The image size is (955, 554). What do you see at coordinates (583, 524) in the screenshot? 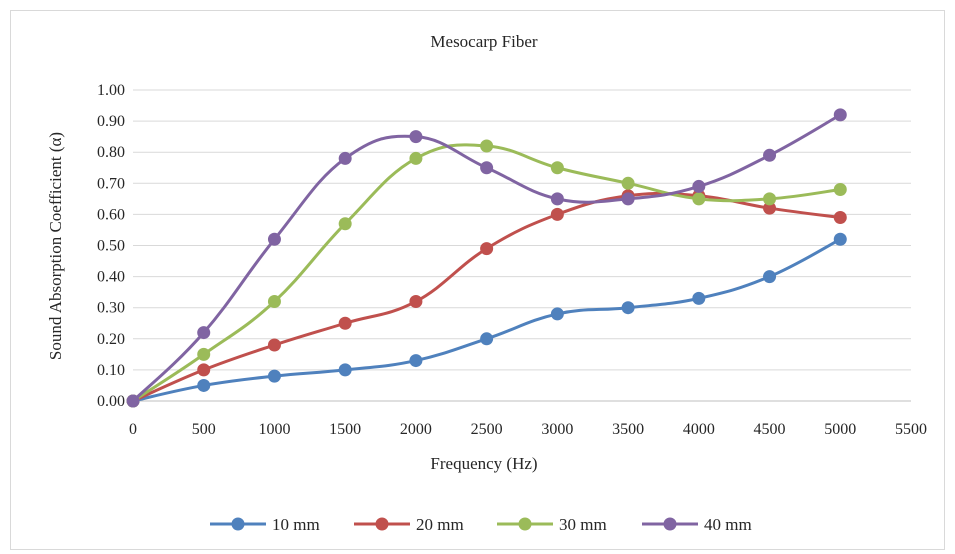
I see `legend-label: 30 mm` at bounding box center [583, 524].